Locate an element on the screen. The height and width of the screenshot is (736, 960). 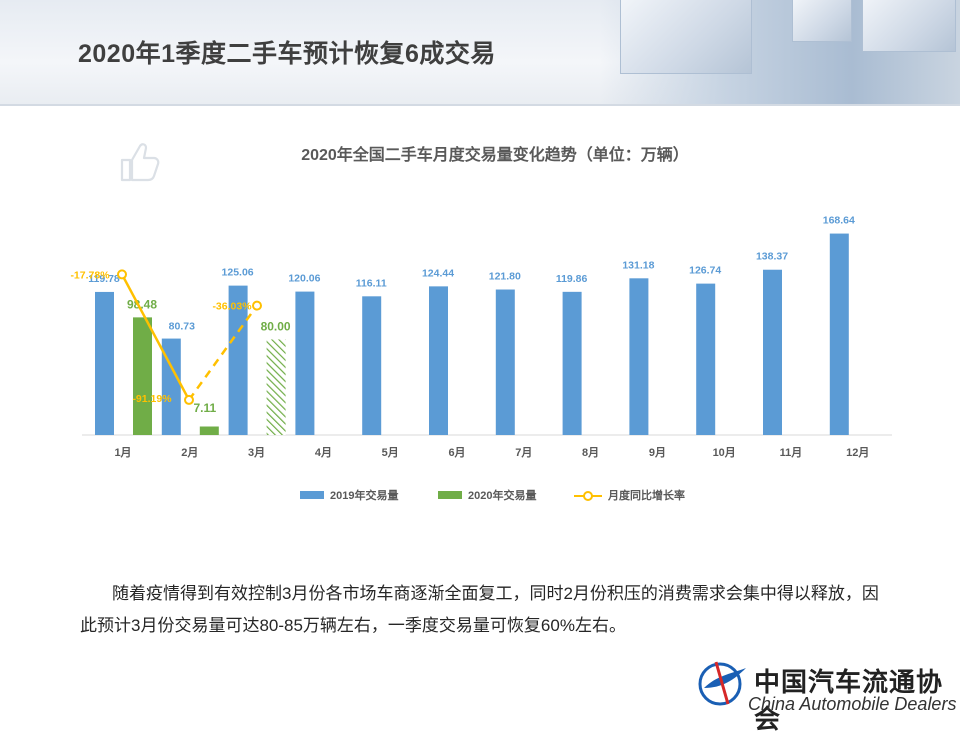
legend-label-growth: 月度同比增长率 is located at coordinates (646, 495).